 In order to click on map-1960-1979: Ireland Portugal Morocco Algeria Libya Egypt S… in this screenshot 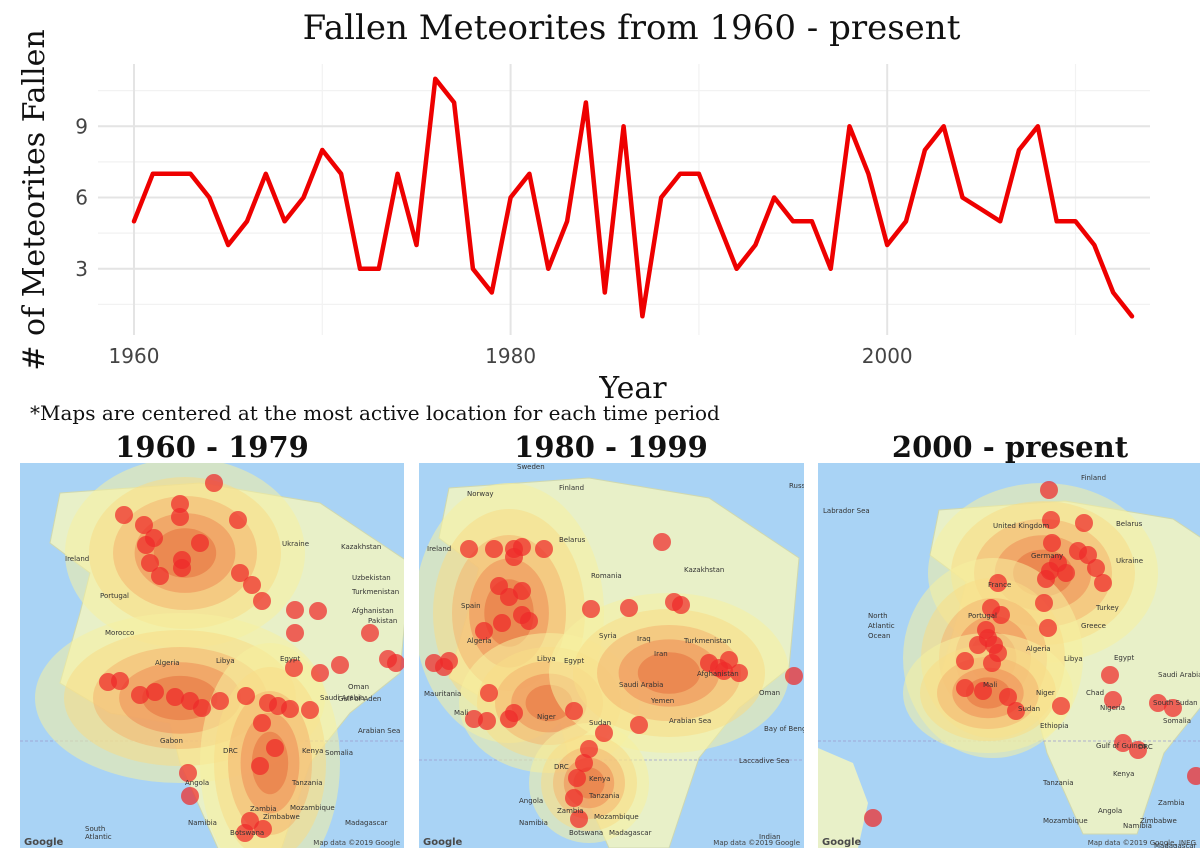, I will do `click(212, 655)`.